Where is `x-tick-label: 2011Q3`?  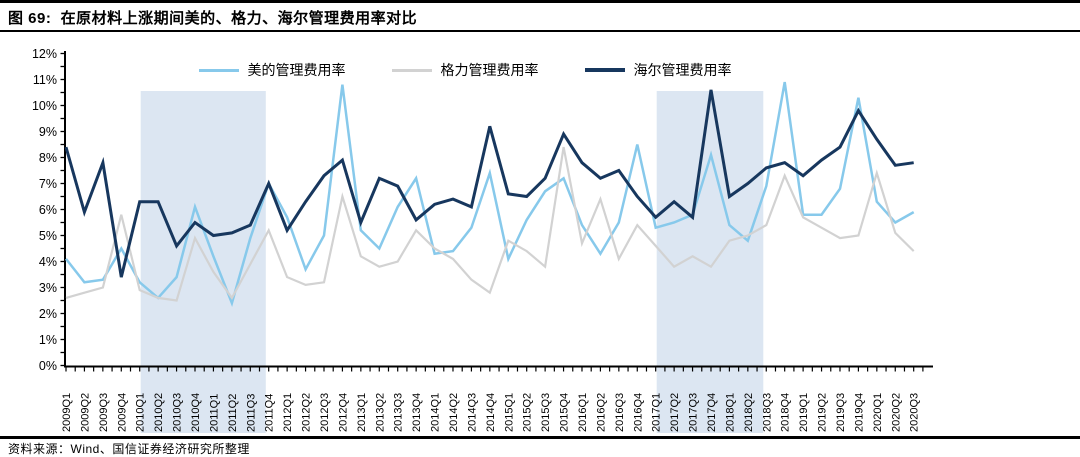
x-tick-label: 2011Q3 is located at coordinates (251, 413).